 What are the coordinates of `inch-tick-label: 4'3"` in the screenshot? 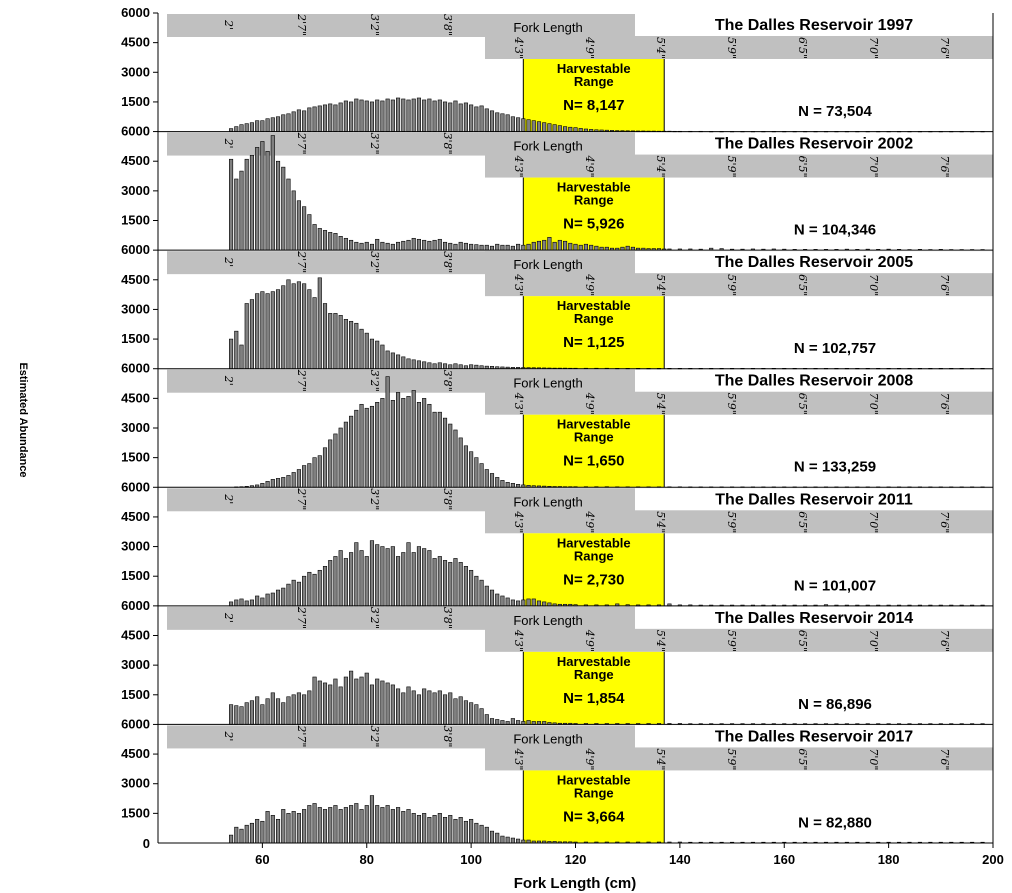 It's located at (518, 47).